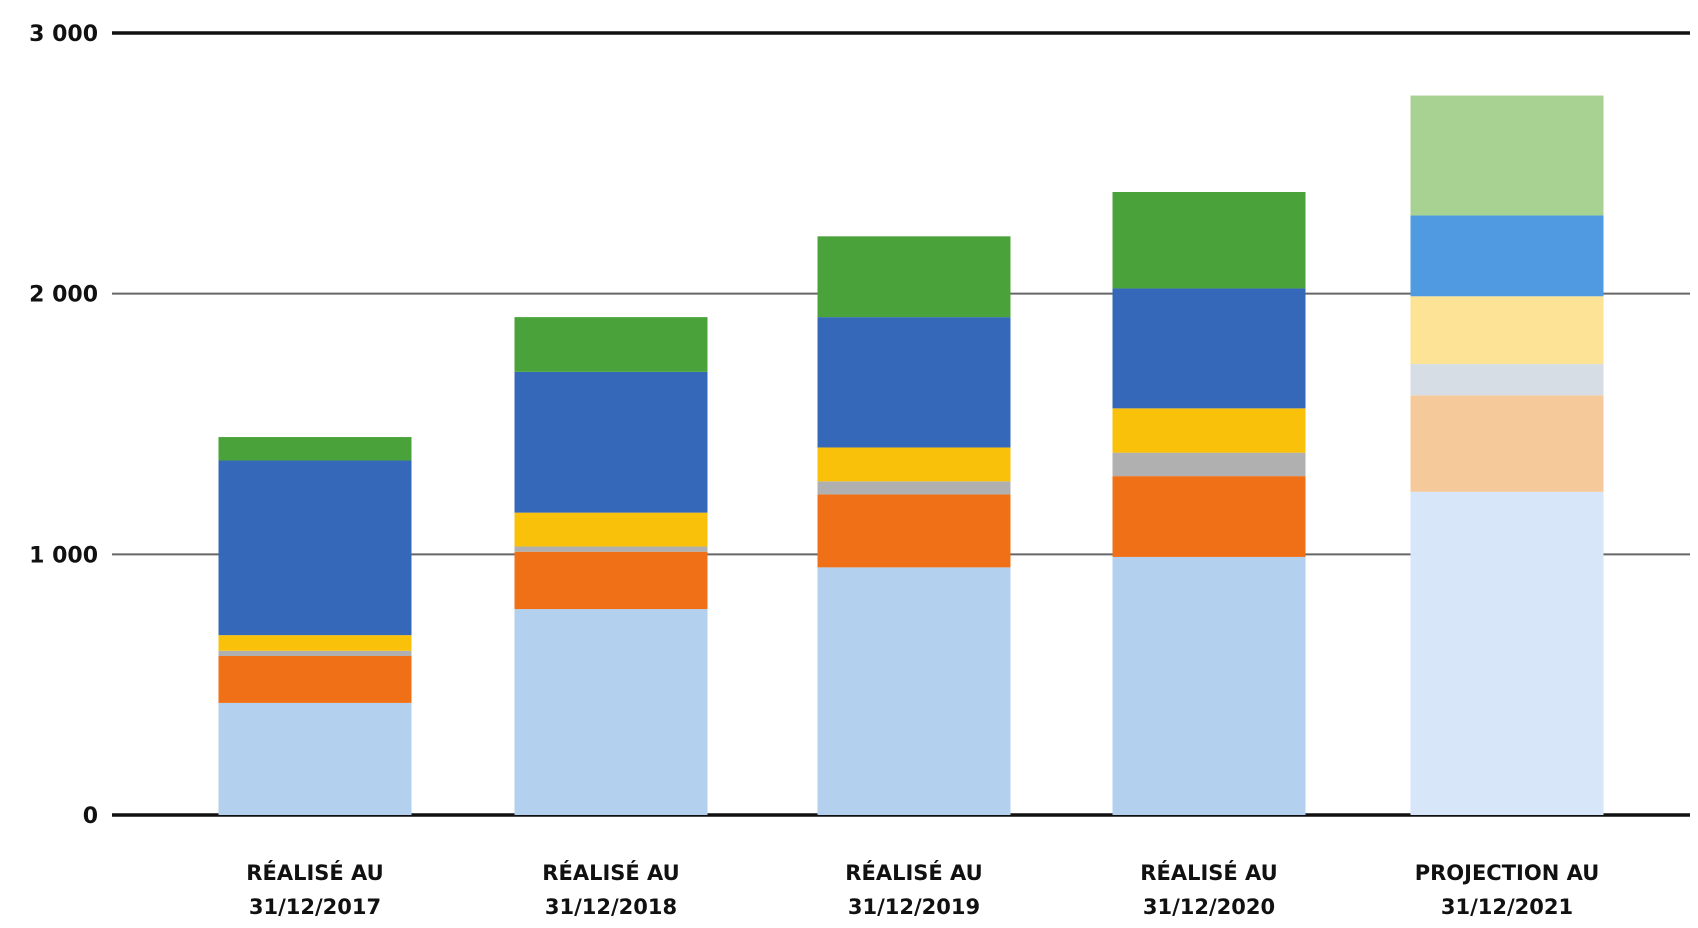  Describe the element at coordinates (1209, 907) in the screenshot. I see `x-tick-label: 31/12/2020` at that location.